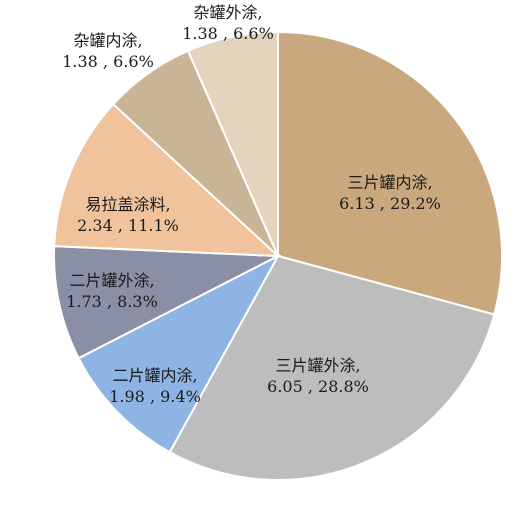  I want to click on slice-category-label: 二片罐外涂,, so click(111, 280).